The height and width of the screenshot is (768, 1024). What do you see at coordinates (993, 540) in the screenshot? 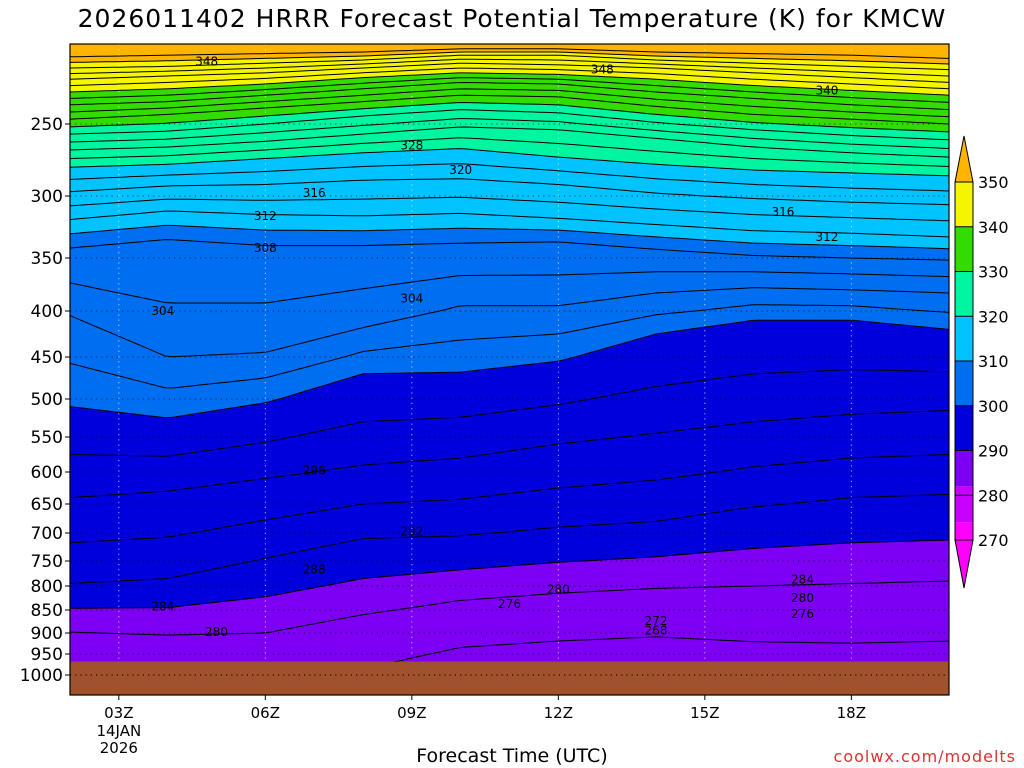
I see `colorbar-tick-label: 270` at bounding box center [993, 540].